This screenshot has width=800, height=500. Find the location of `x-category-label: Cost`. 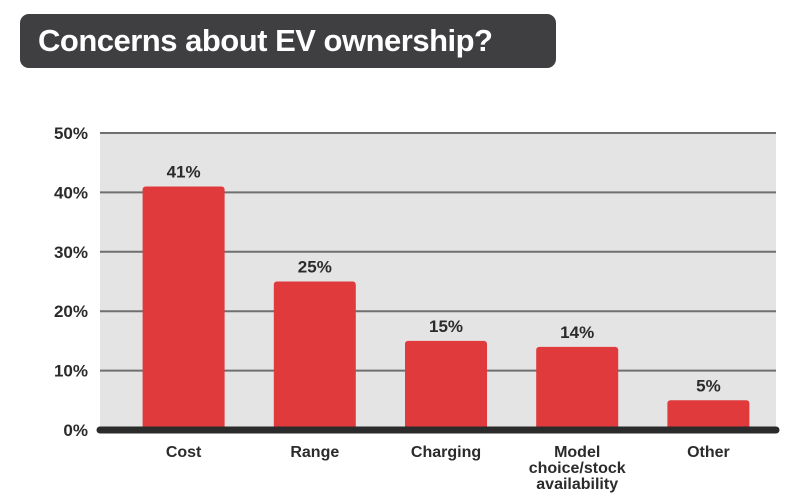

x-category-label: Cost is located at coordinates (184, 452).